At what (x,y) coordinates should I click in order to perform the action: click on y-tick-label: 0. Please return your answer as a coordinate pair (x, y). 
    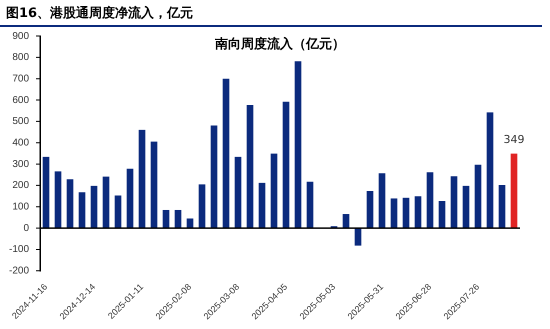
    Looking at the image, I should click on (26, 228).